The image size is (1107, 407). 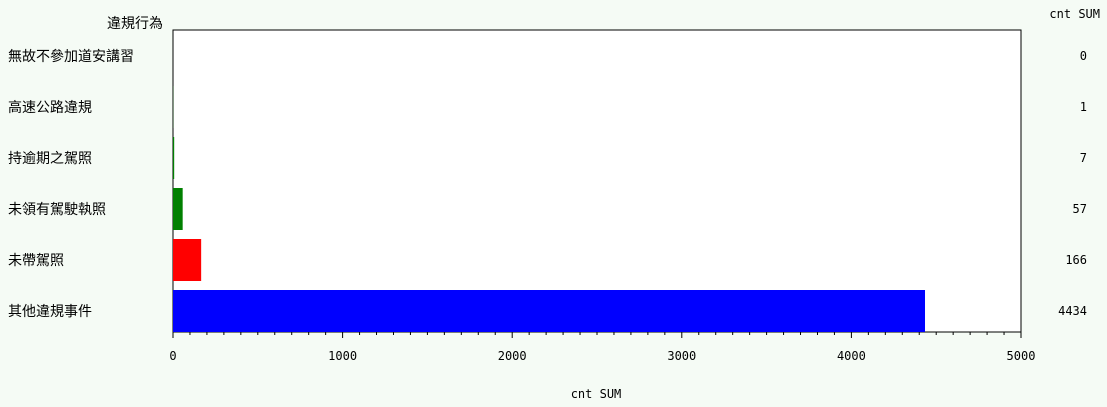 I want to click on value-label: 1, so click(x=1083, y=107).